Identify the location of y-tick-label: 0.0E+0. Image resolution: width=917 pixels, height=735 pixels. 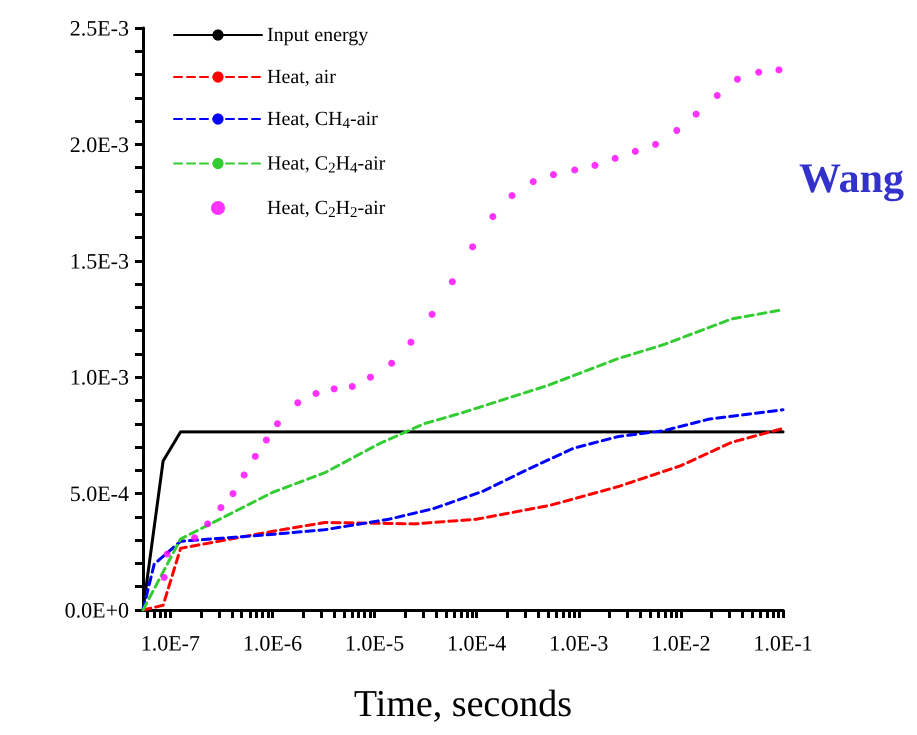
(96, 610).